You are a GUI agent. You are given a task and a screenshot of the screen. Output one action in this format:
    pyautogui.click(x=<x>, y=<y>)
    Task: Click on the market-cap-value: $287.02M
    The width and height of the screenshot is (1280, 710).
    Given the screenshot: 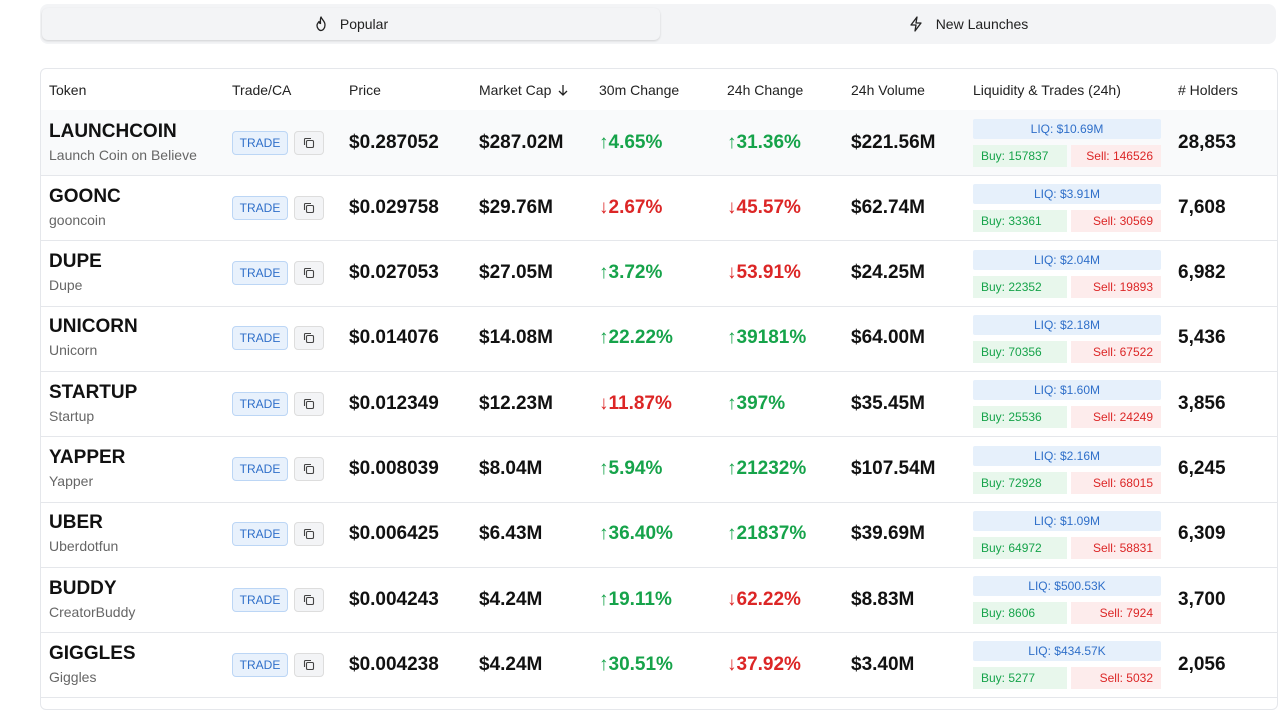 What is the action you would take?
    pyautogui.click(x=521, y=142)
    